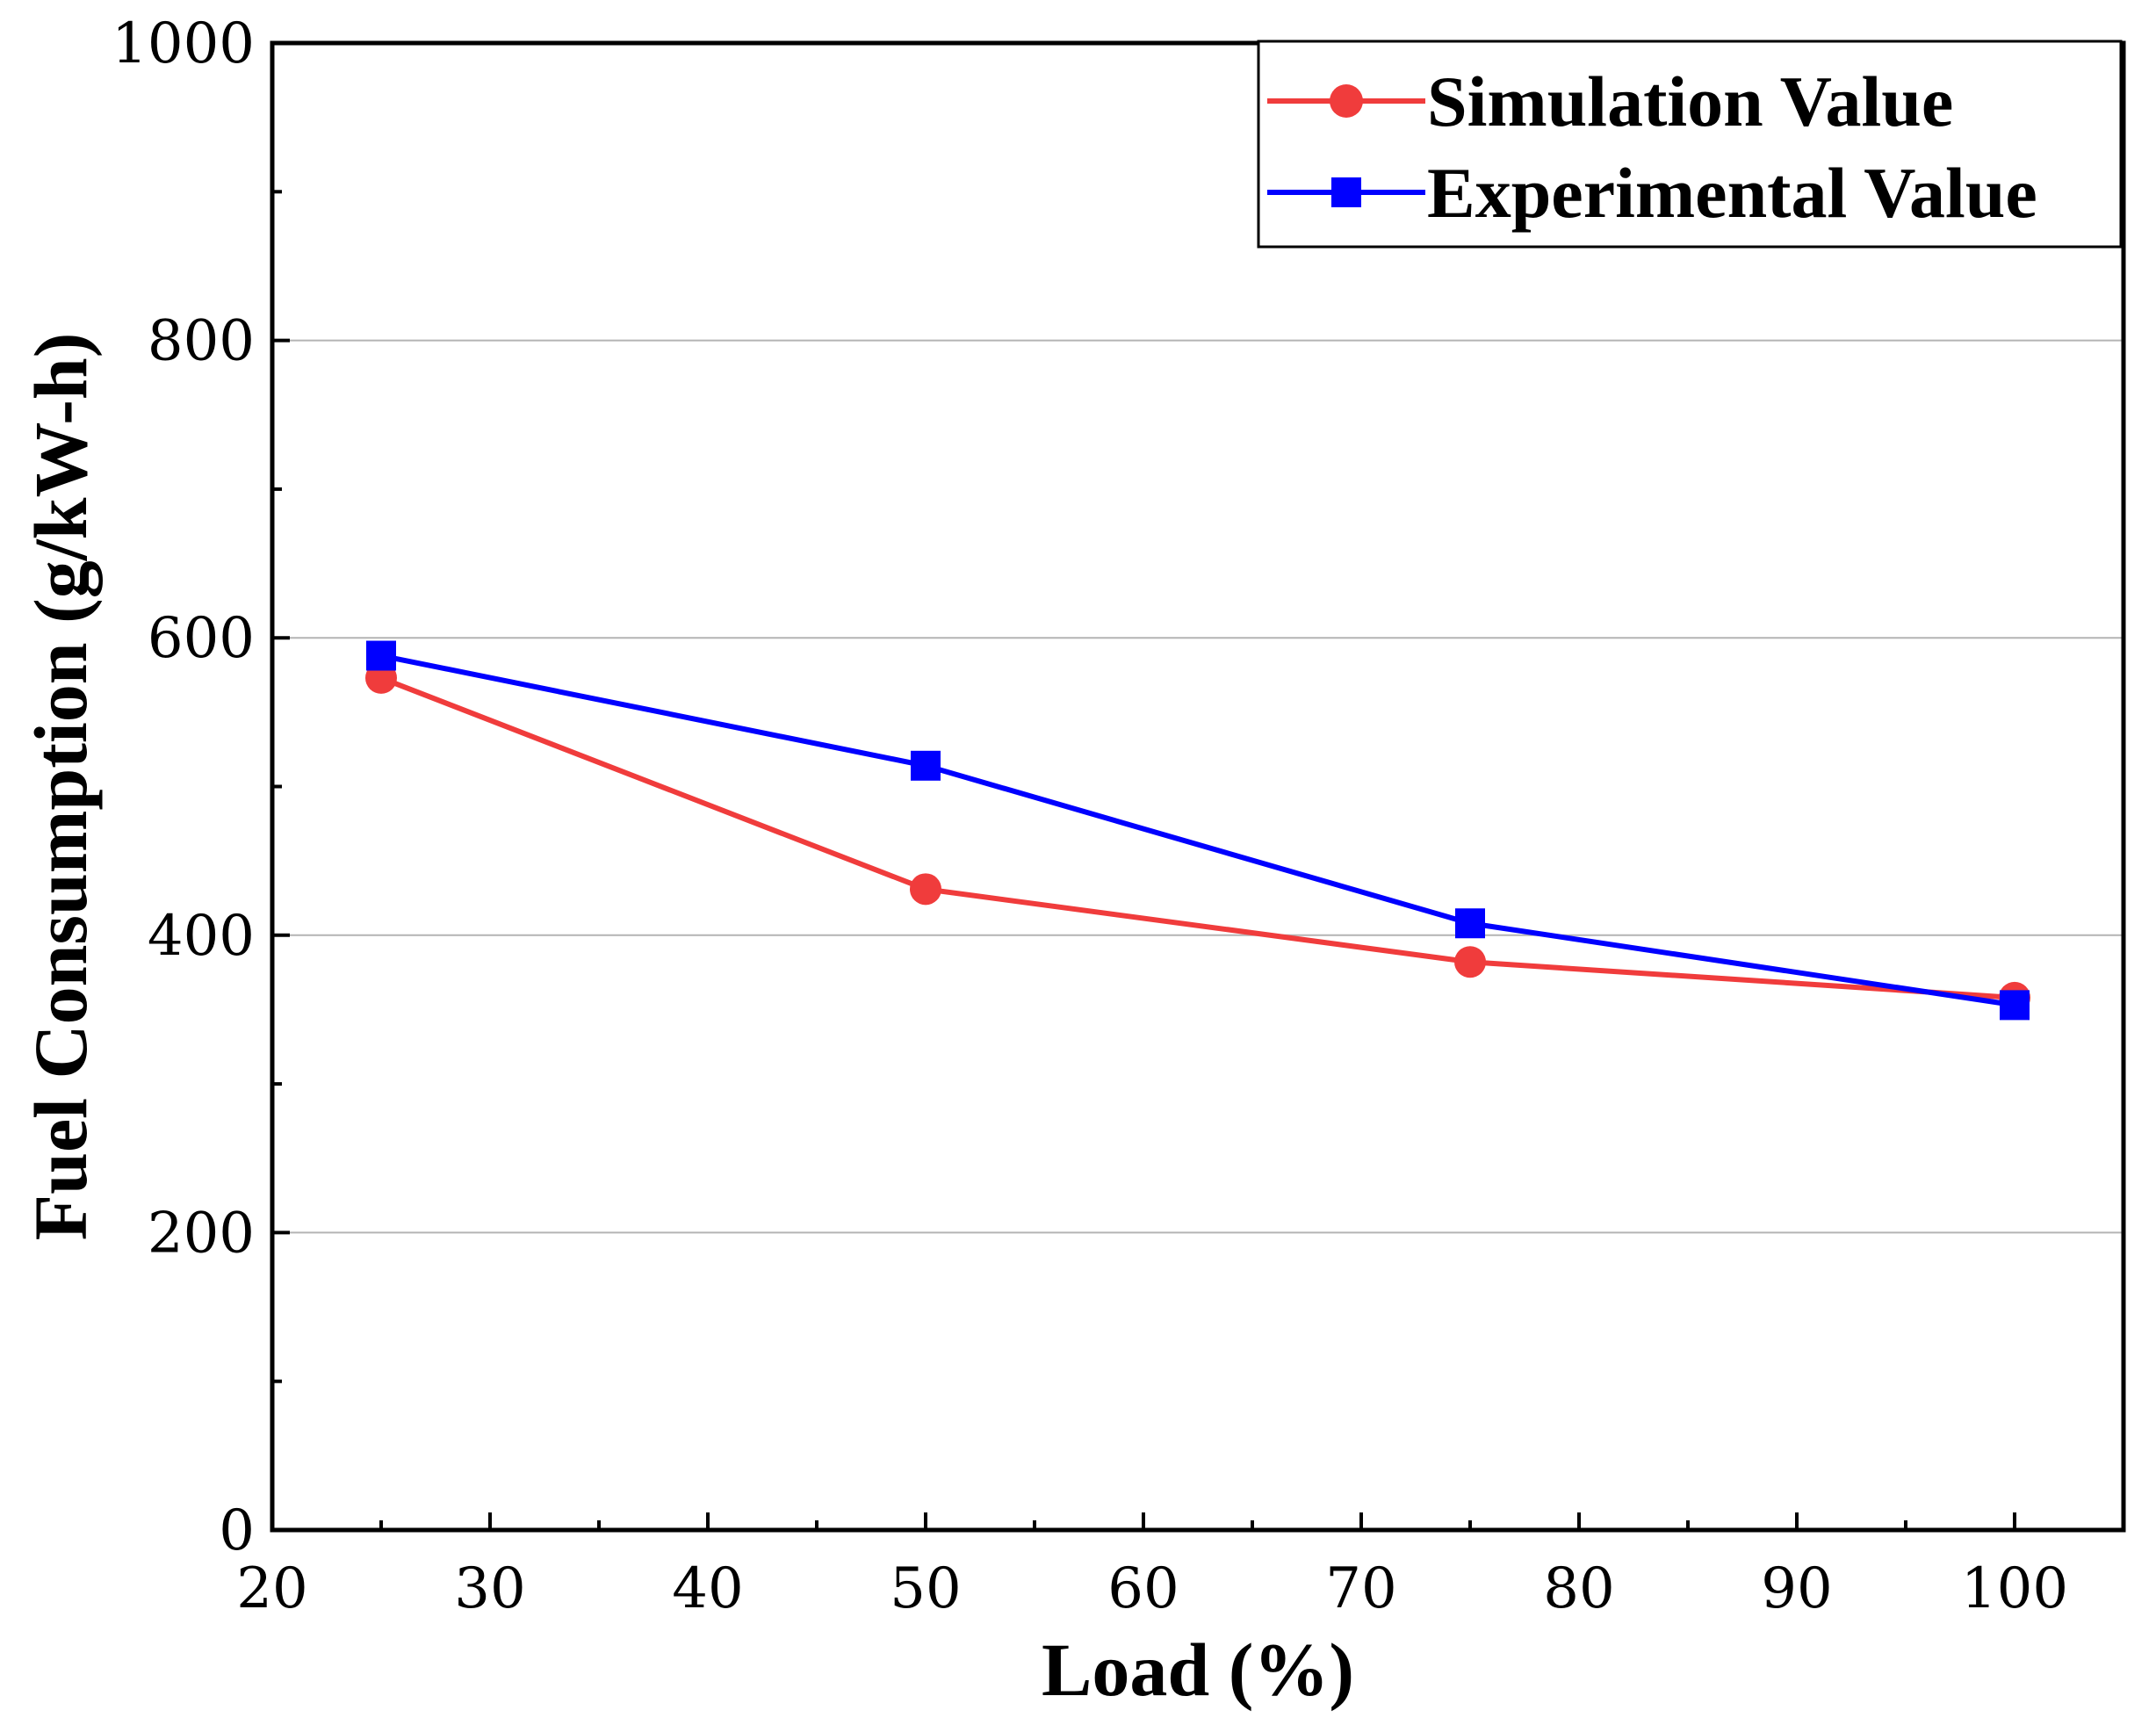 The height and width of the screenshot is (1725, 2156). Describe the element at coordinates (925, 1588) in the screenshot. I see `x-tick-label: 50` at that location.